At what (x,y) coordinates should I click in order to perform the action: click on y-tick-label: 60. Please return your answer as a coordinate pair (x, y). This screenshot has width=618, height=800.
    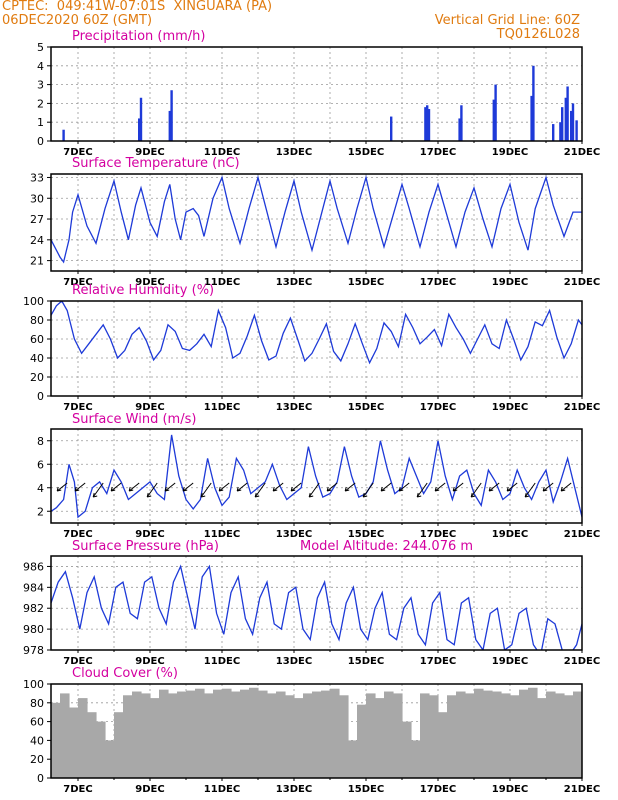
    Looking at the image, I should click on (37, 722).